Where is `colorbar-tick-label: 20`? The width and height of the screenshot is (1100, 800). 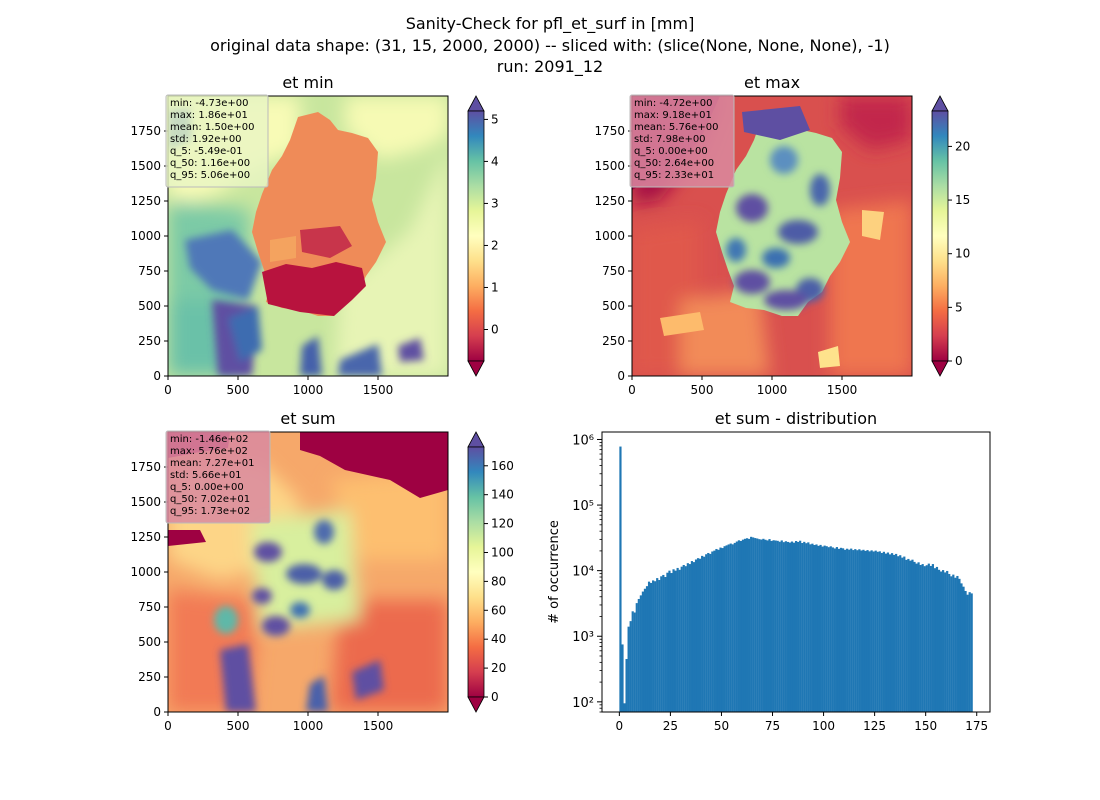
colorbar-tick-label: 20 is located at coordinates (962, 146).